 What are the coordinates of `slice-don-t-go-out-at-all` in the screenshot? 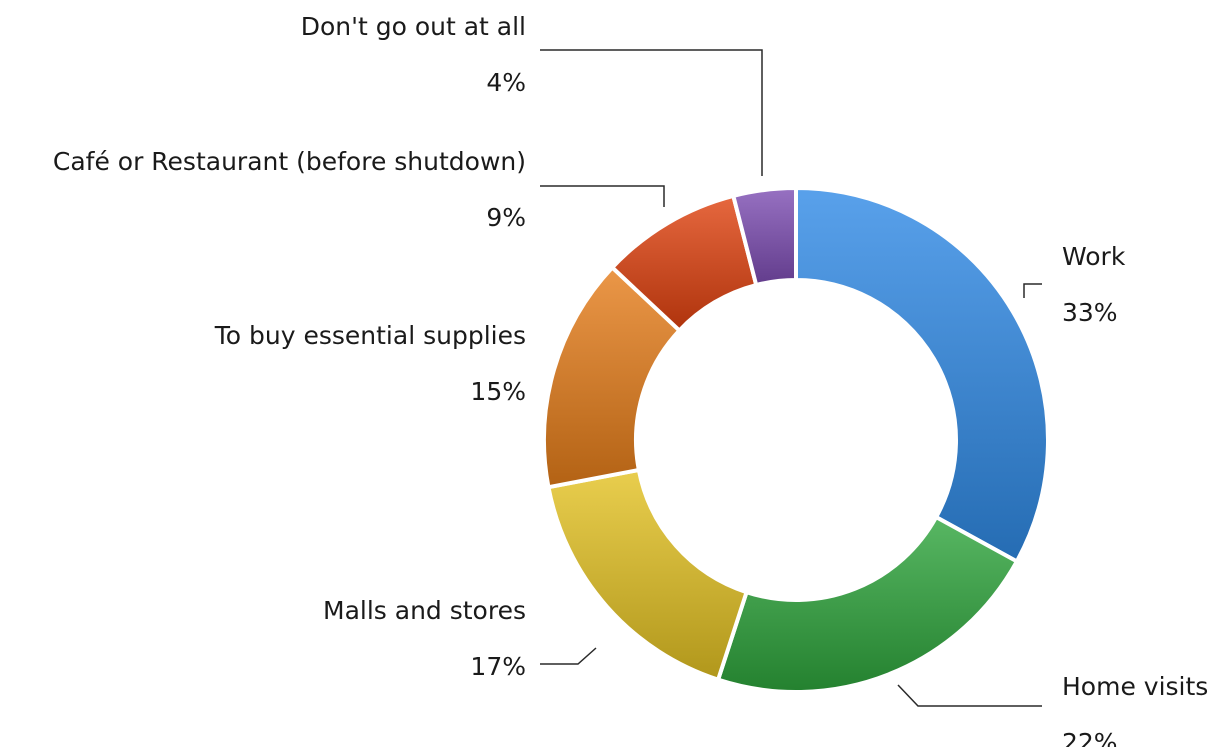 It's located at (764, 237).